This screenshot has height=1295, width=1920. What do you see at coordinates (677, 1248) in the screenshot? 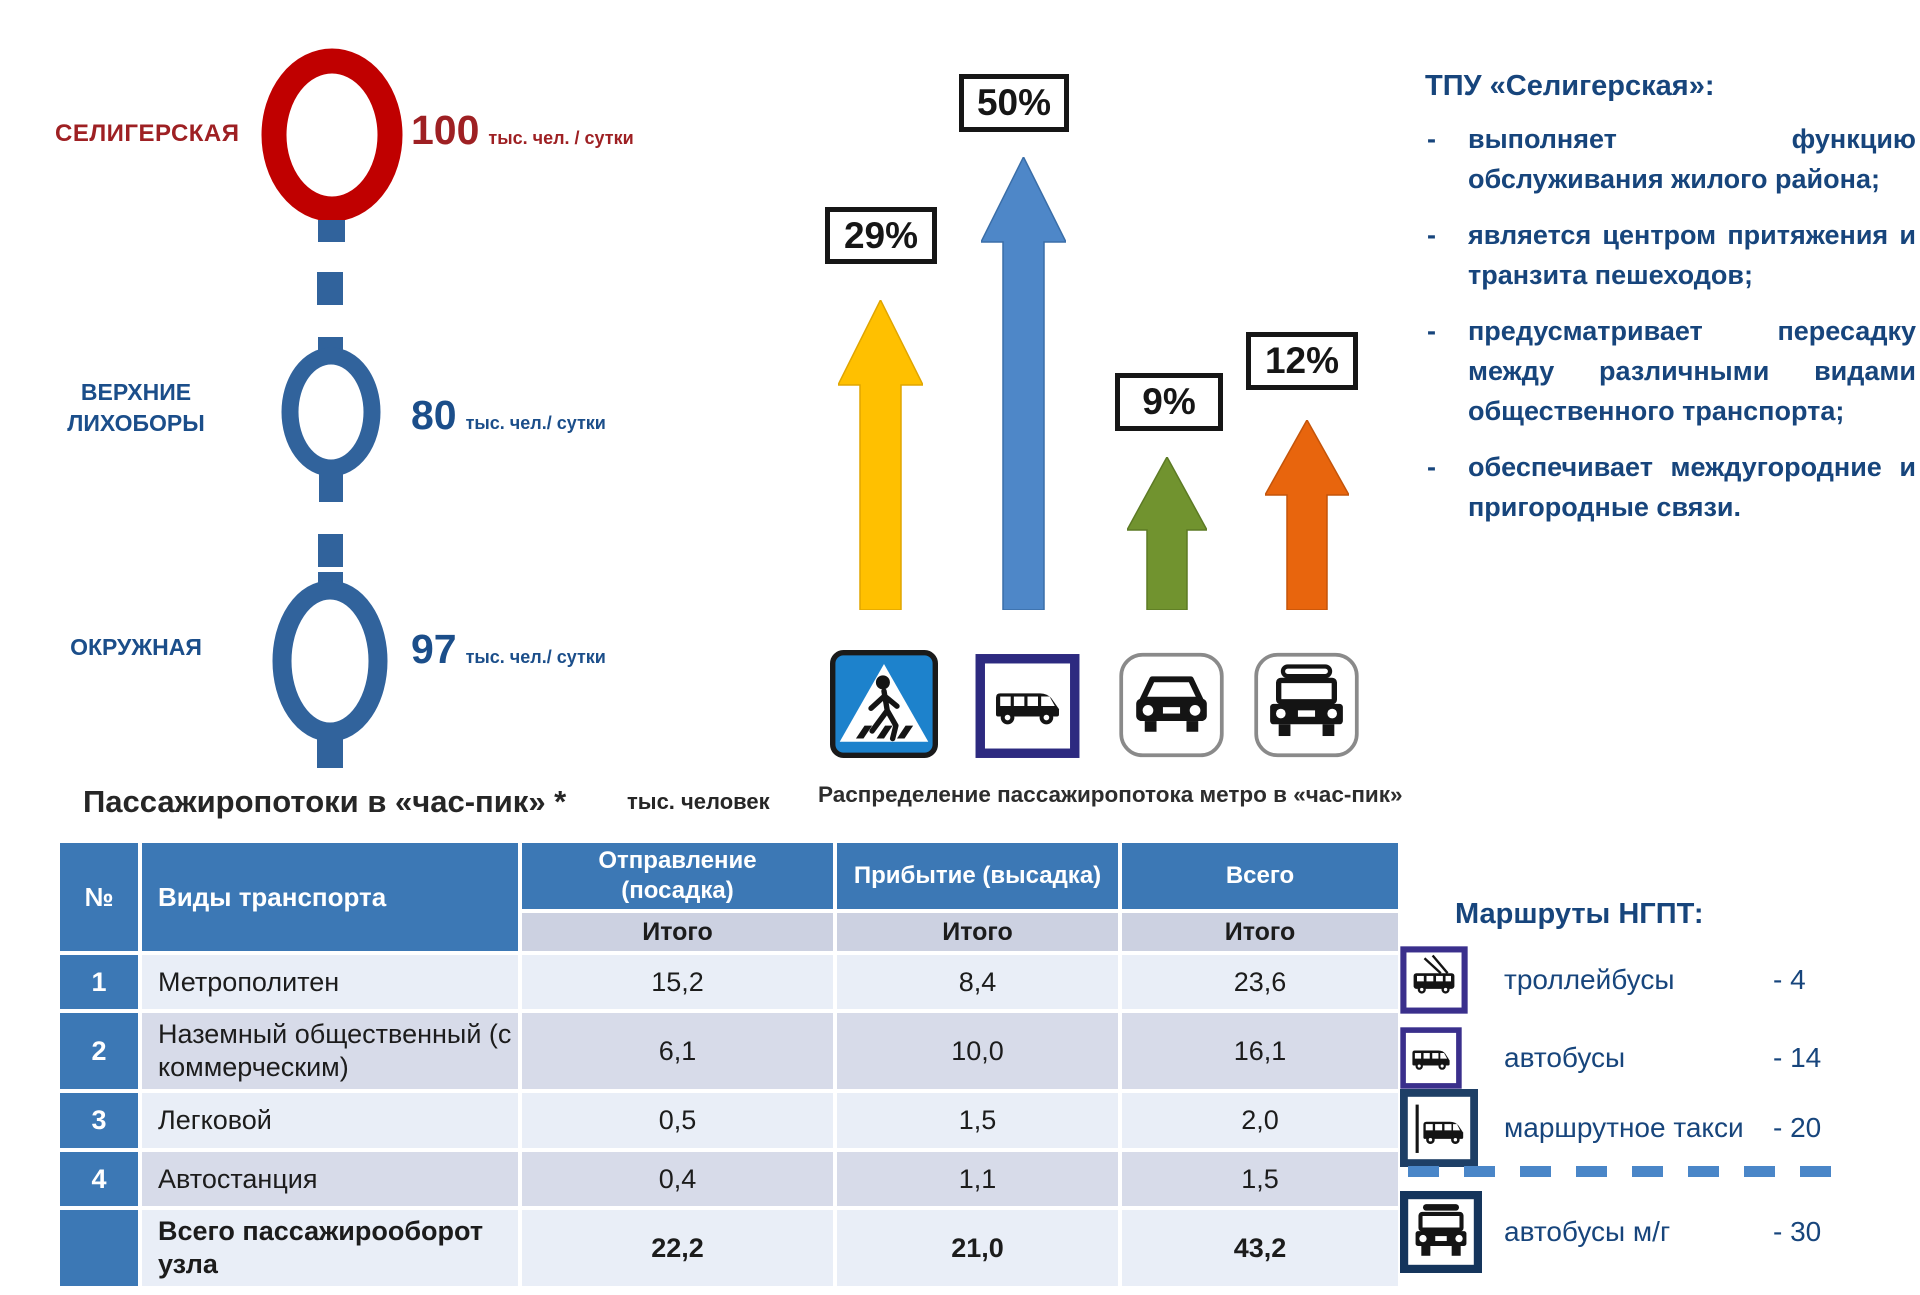
I see `row-departure: 22,2` at bounding box center [677, 1248].